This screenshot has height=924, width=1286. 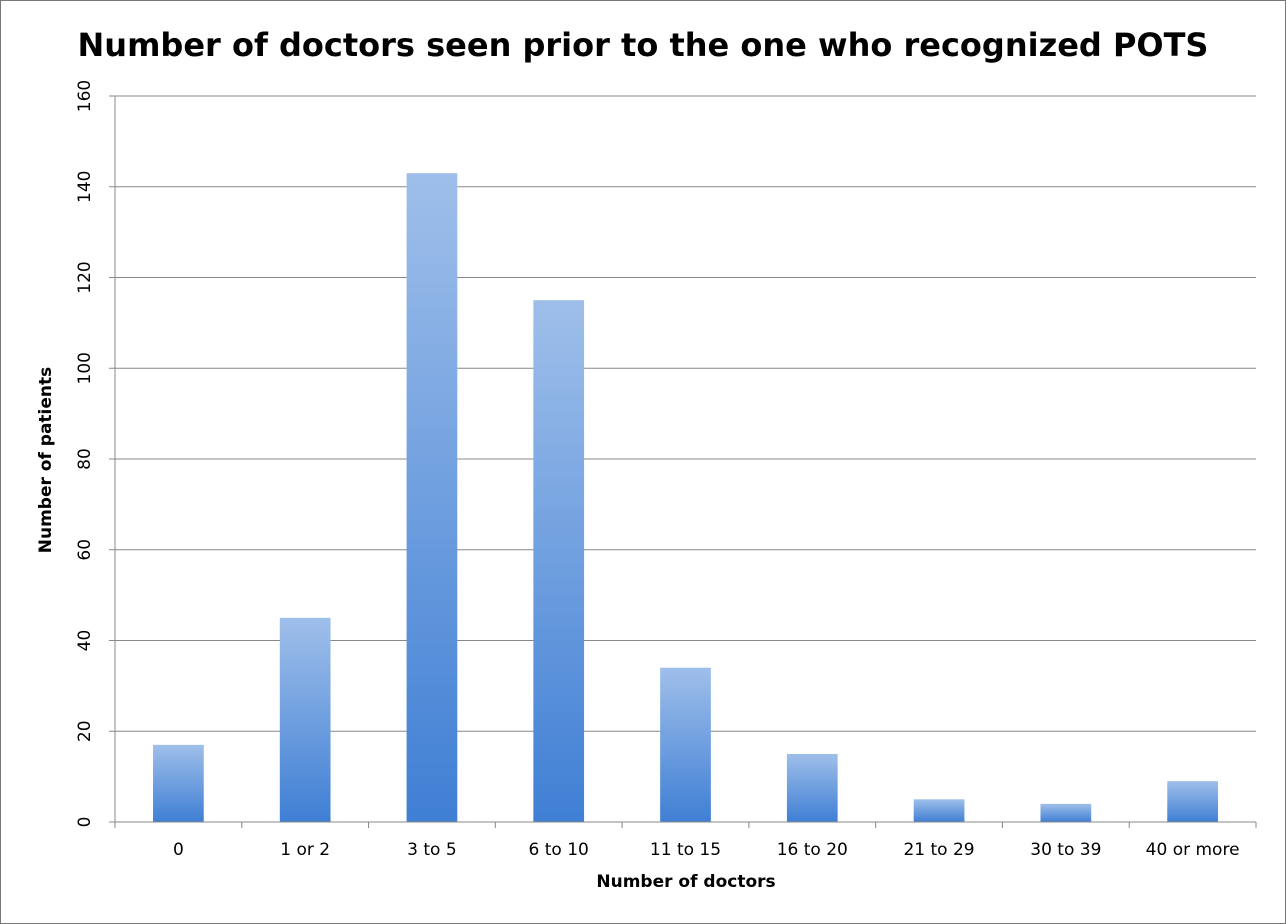 I want to click on x-tick-label: 40 or more, so click(x=1193, y=850).